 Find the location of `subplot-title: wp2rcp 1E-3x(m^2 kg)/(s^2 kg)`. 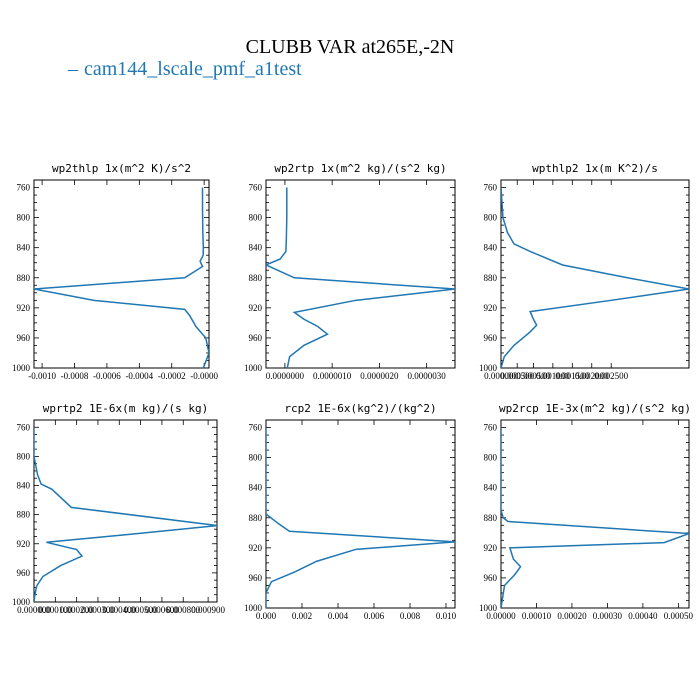

subplot-title: wp2rcp 1E-3x(m^2 kg)/(s^2 kg) is located at coordinates (595, 408).